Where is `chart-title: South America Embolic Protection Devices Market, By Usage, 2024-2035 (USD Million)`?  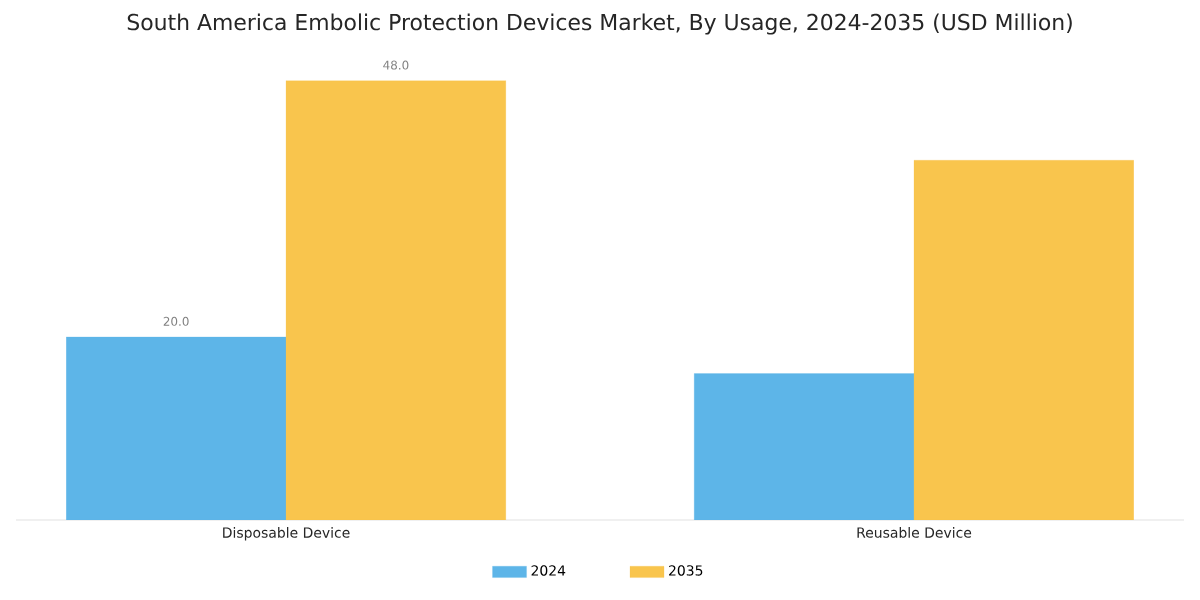
chart-title: South America Embolic Protection Devices Market, By Usage, 2024-2035 (USD Million) is located at coordinates (599, 24).